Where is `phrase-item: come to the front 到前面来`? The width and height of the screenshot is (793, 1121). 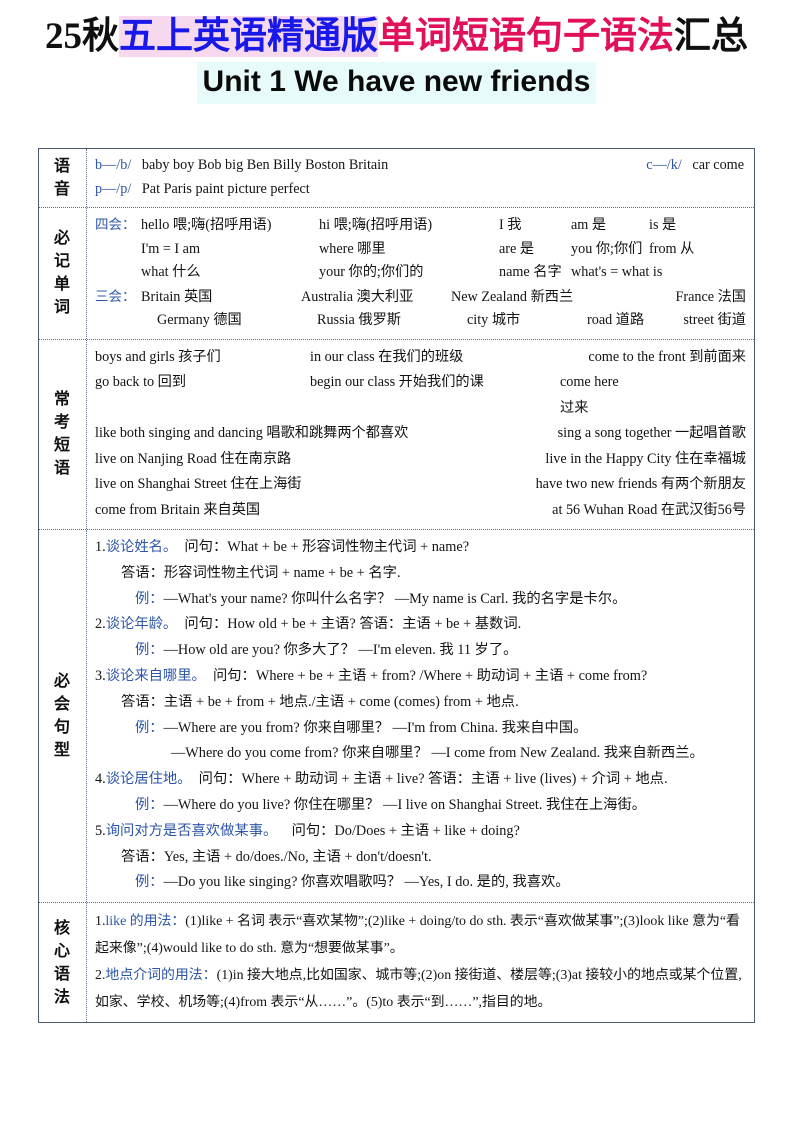 phrase-item: come to the front 到前面来 is located at coordinates (667, 356).